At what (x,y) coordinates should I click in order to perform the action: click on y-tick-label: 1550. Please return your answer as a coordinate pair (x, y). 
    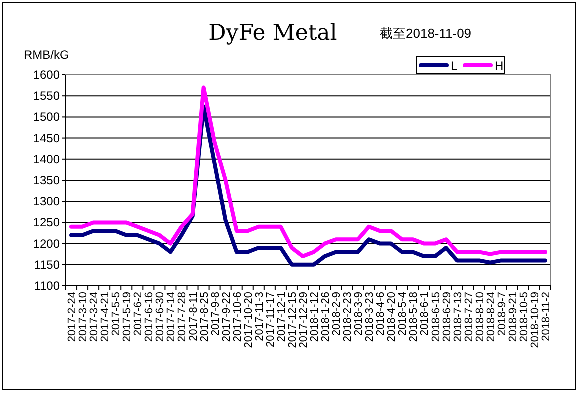
    Looking at the image, I should click on (46, 96).